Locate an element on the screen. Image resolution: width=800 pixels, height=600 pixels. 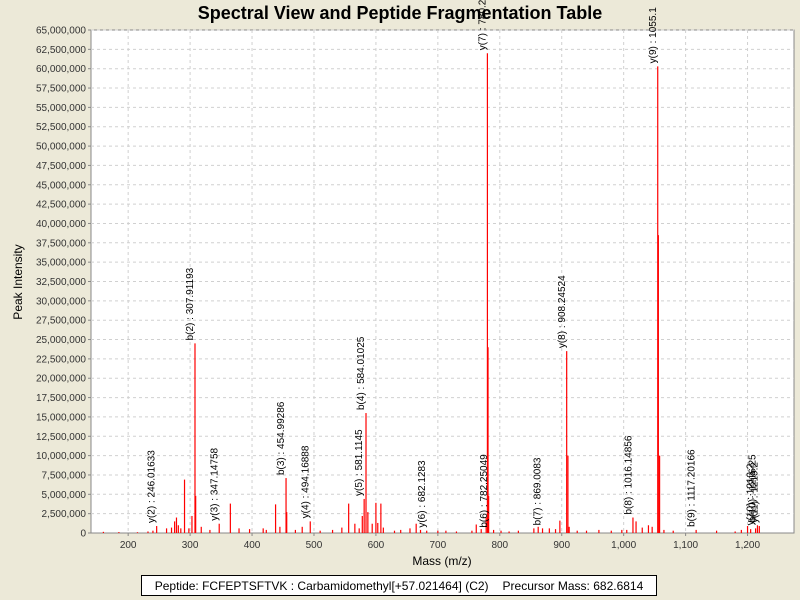
y-tick-label: 7,500,000 is located at coordinates (64, 475).